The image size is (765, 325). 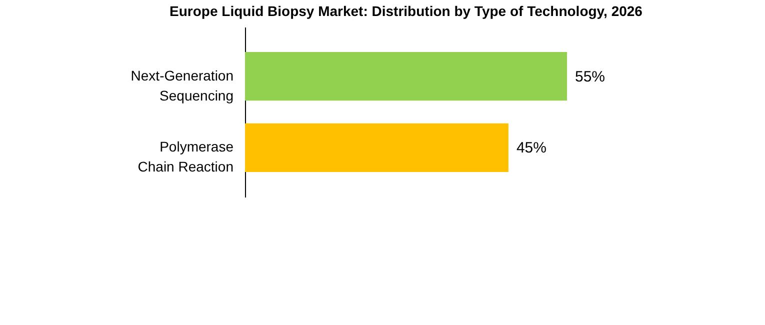 I want to click on data-label: 55%, so click(x=590, y=77).